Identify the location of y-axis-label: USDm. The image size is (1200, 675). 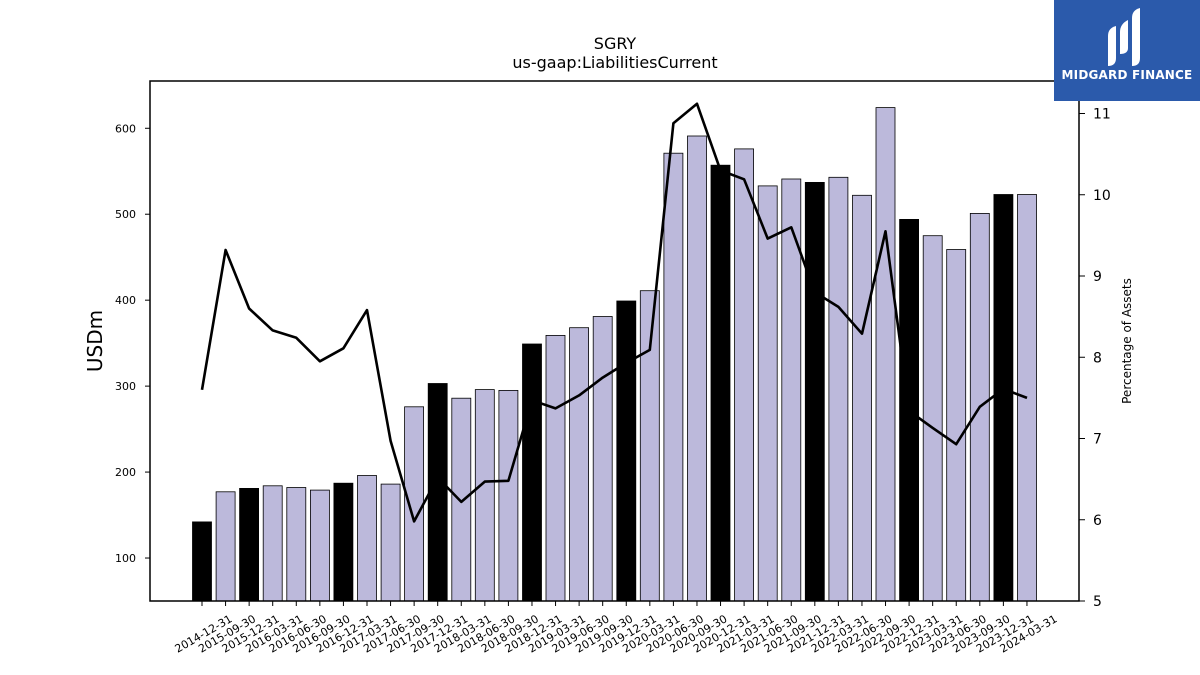
(95, 341).